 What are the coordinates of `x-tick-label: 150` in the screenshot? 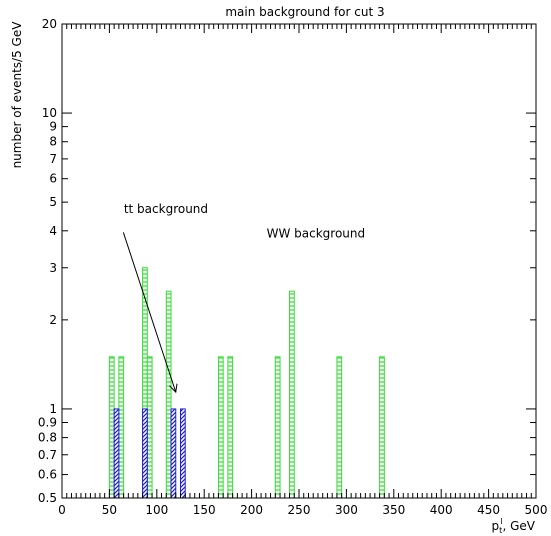 It's located at (204, 510).